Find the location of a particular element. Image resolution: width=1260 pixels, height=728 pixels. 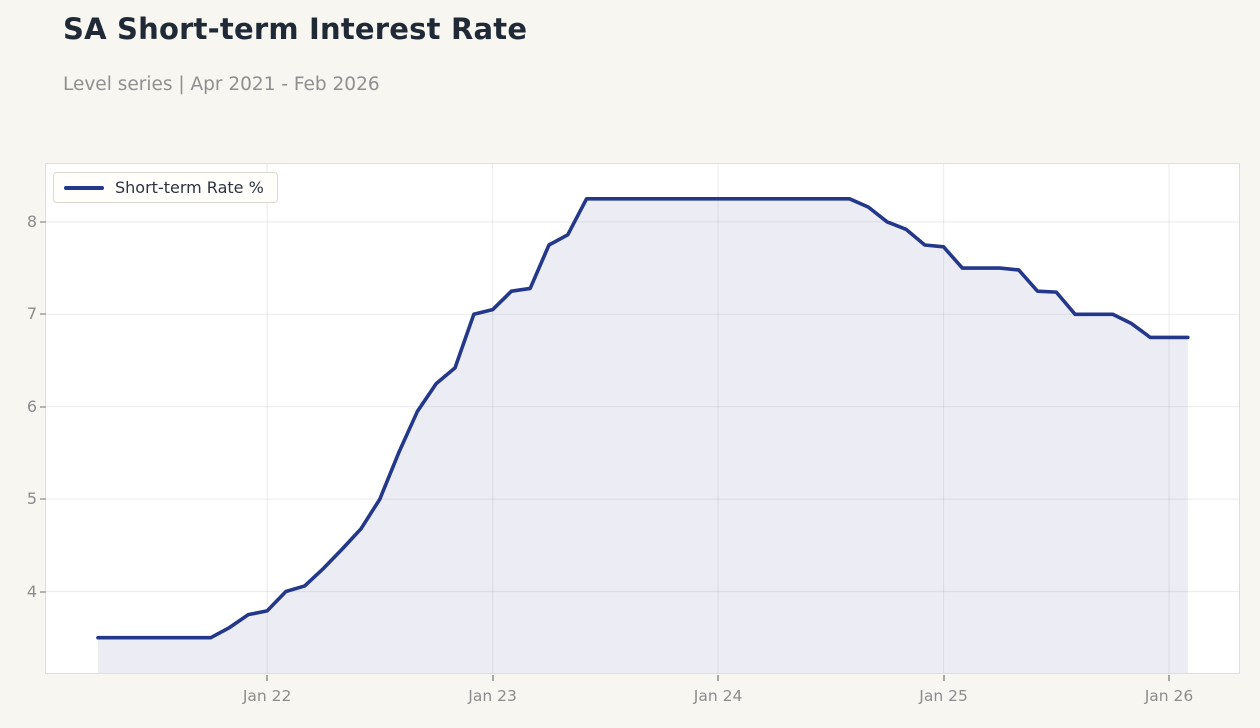

y-tick-label: 4 is located at coordinates (31, 591).